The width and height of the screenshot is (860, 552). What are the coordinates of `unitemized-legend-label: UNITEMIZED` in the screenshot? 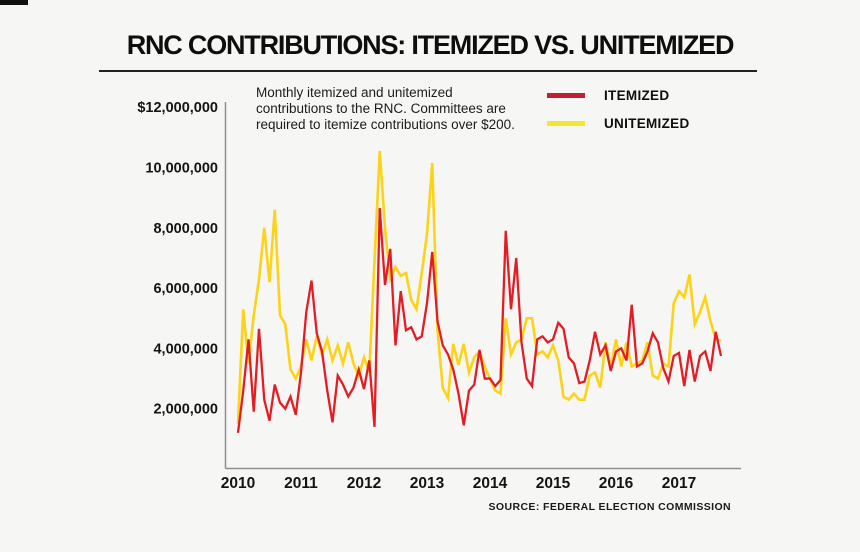 It's located at (647, 123).